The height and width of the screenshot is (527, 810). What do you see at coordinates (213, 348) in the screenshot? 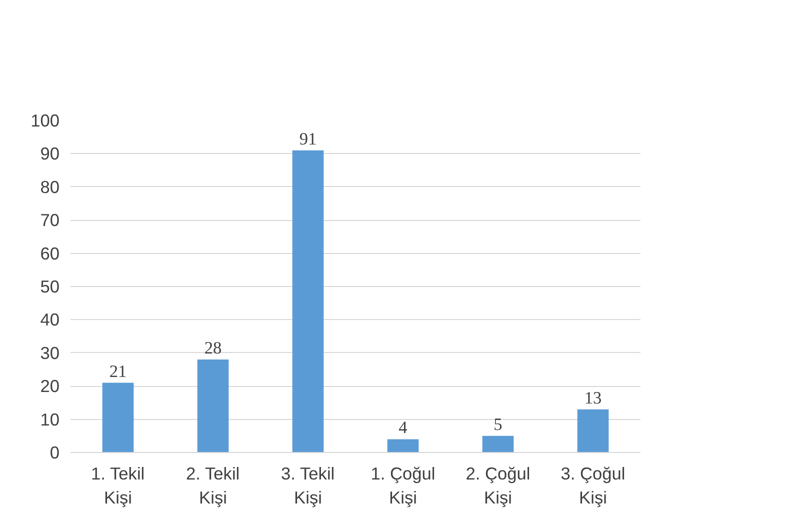
I see `data-label: 28` at bounding box center [213, 348].